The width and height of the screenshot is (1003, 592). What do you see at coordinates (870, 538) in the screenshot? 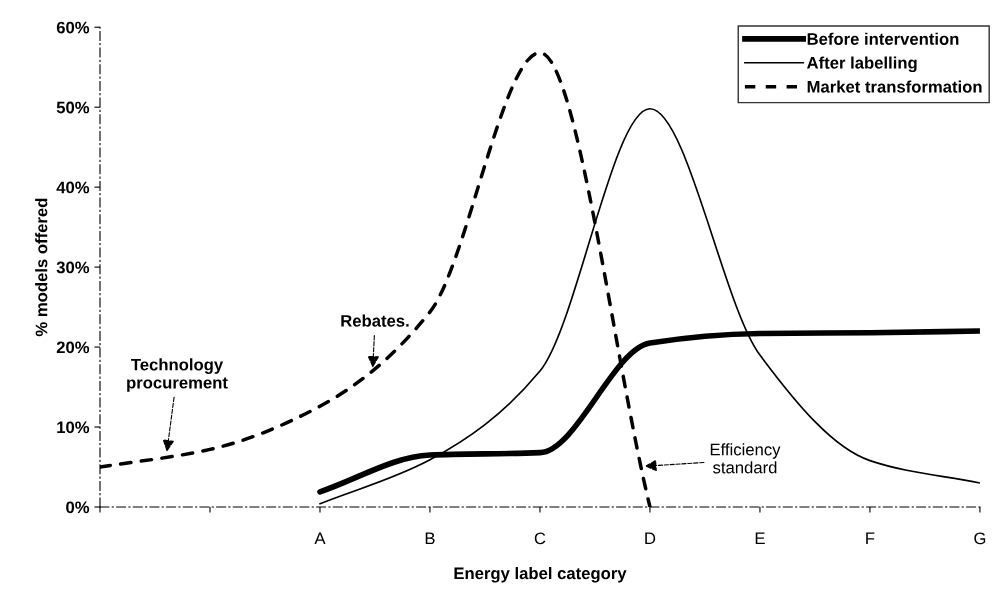
I see `x-tick-label: F` at bounding box center [870, 538].